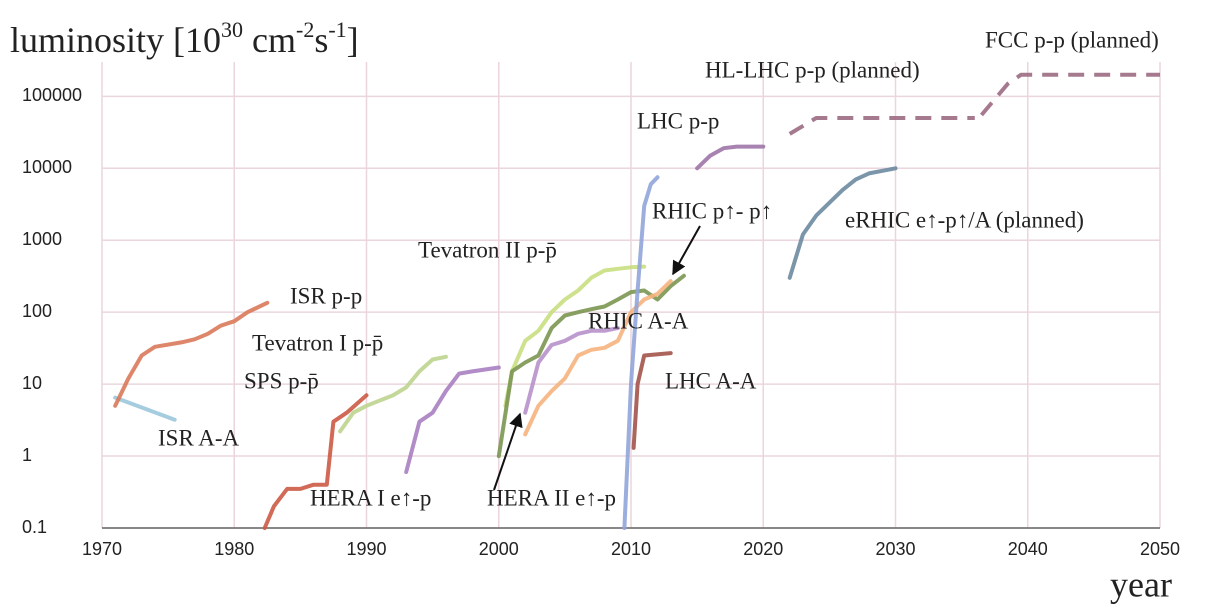  I want to click on y-axis-title-part: -1, so click(337, 29).